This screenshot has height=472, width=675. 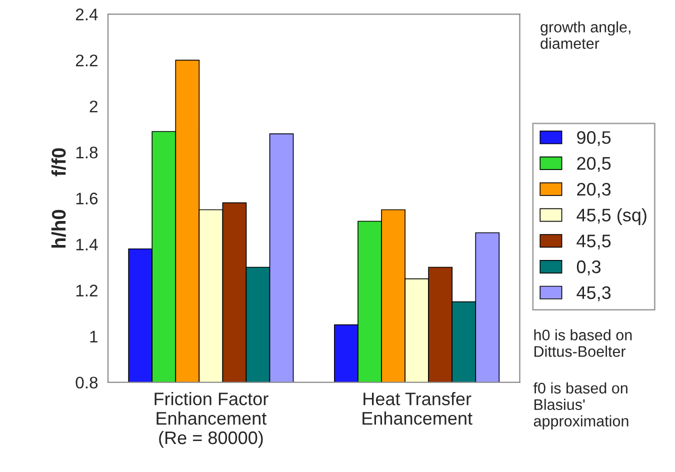 I want to click on legend-label: 45,5, so click(x=593, y=242).